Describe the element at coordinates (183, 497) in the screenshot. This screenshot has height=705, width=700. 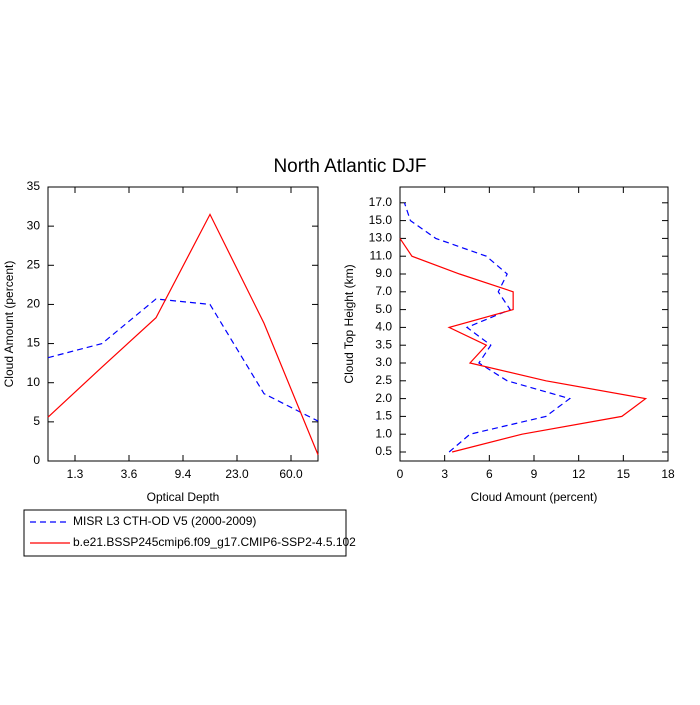
I see `x-axis-label: Optical Depth` at that location.